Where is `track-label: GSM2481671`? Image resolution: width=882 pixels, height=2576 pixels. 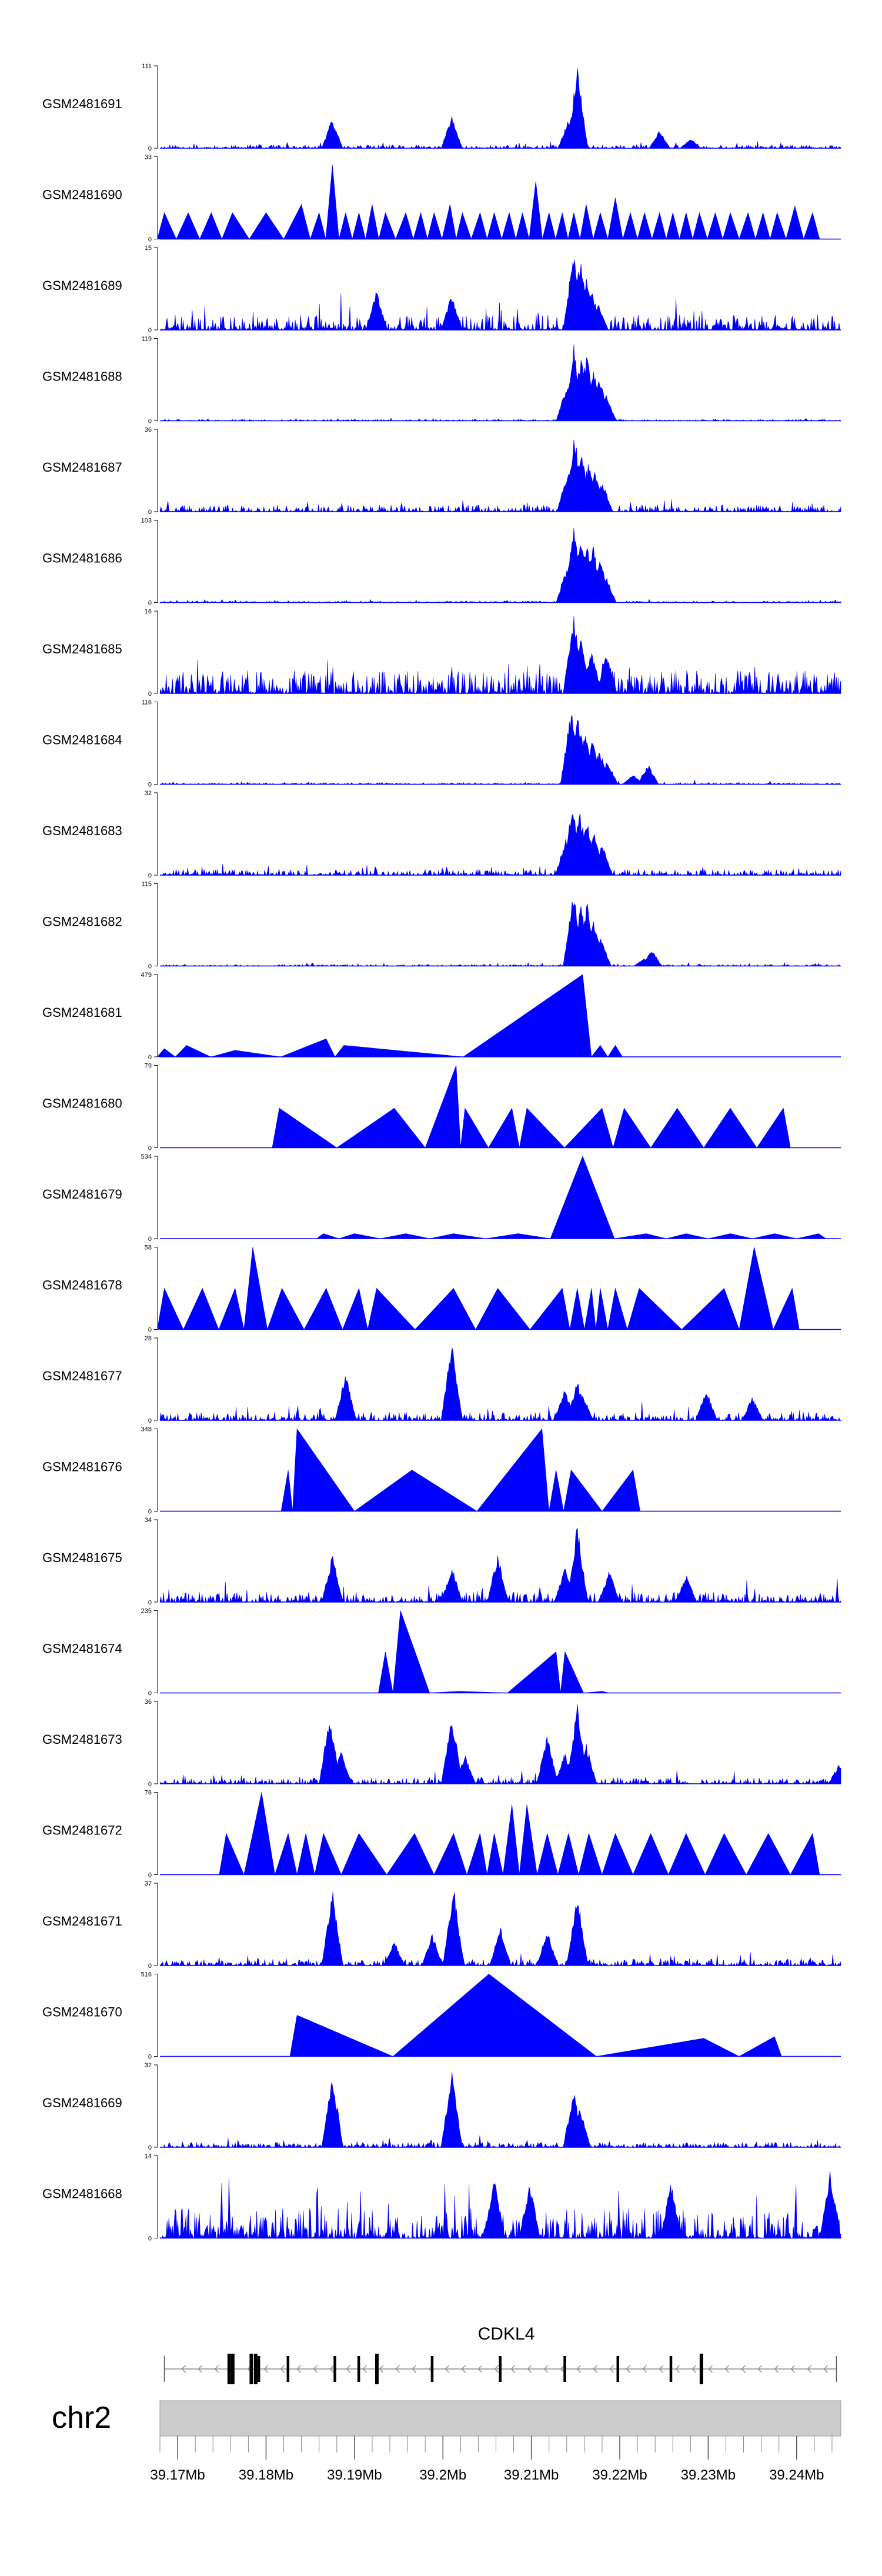 track-label: GSM2481671 is located at coordinates (82, 1921).